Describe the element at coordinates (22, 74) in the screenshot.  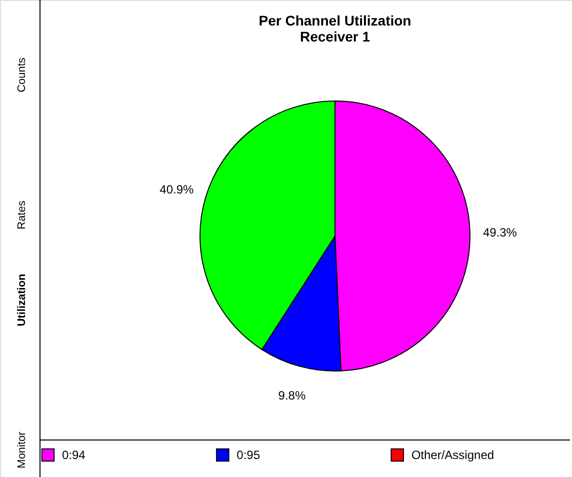
I see `text: Counts` at that location.